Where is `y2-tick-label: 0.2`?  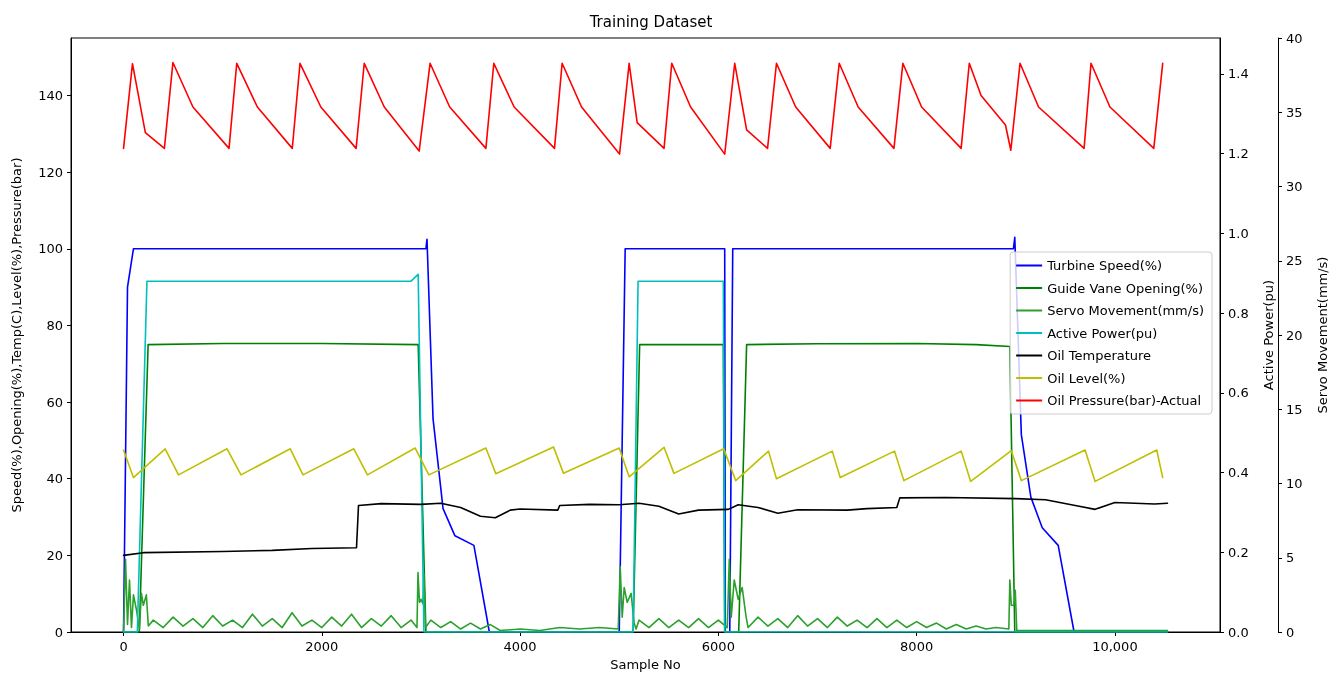 y2-tick-label: 0.2 is located at coordinates (1238, 552).